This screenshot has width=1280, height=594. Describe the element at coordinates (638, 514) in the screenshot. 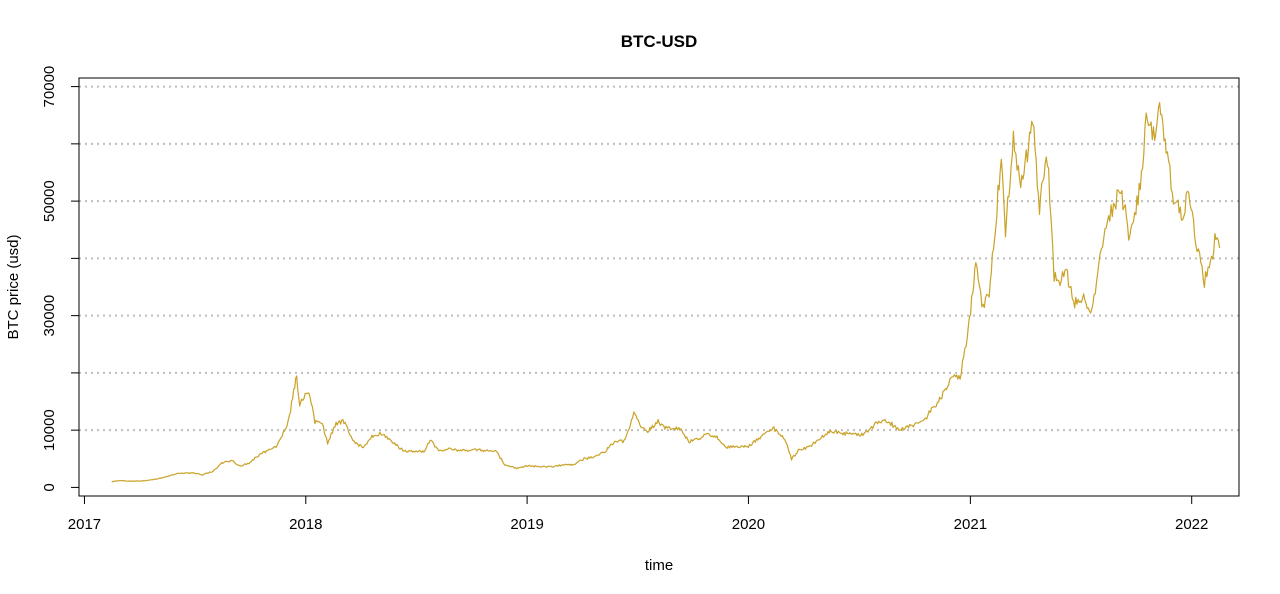

I see `x-axis: 2017 2018 2019 2020 2021 2022` at that location.